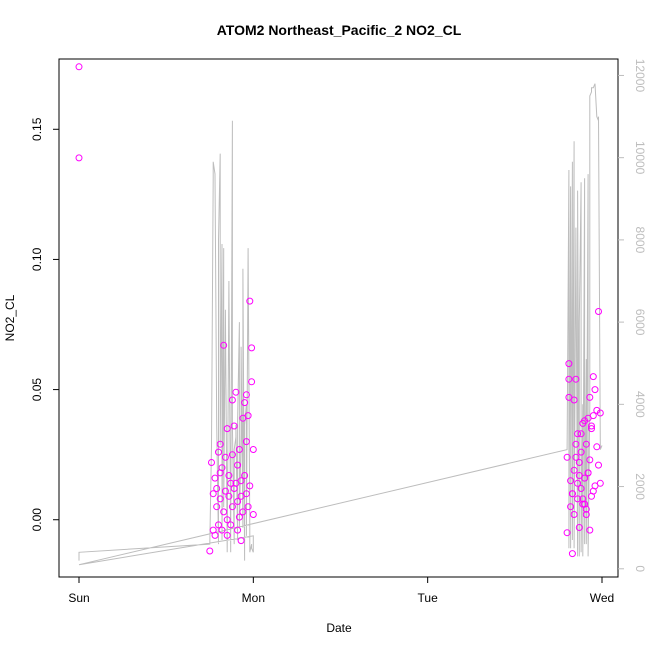 This screenshot has width=650, height=650. I want to click on y-tick-label: 0.10, so click(37, 259).